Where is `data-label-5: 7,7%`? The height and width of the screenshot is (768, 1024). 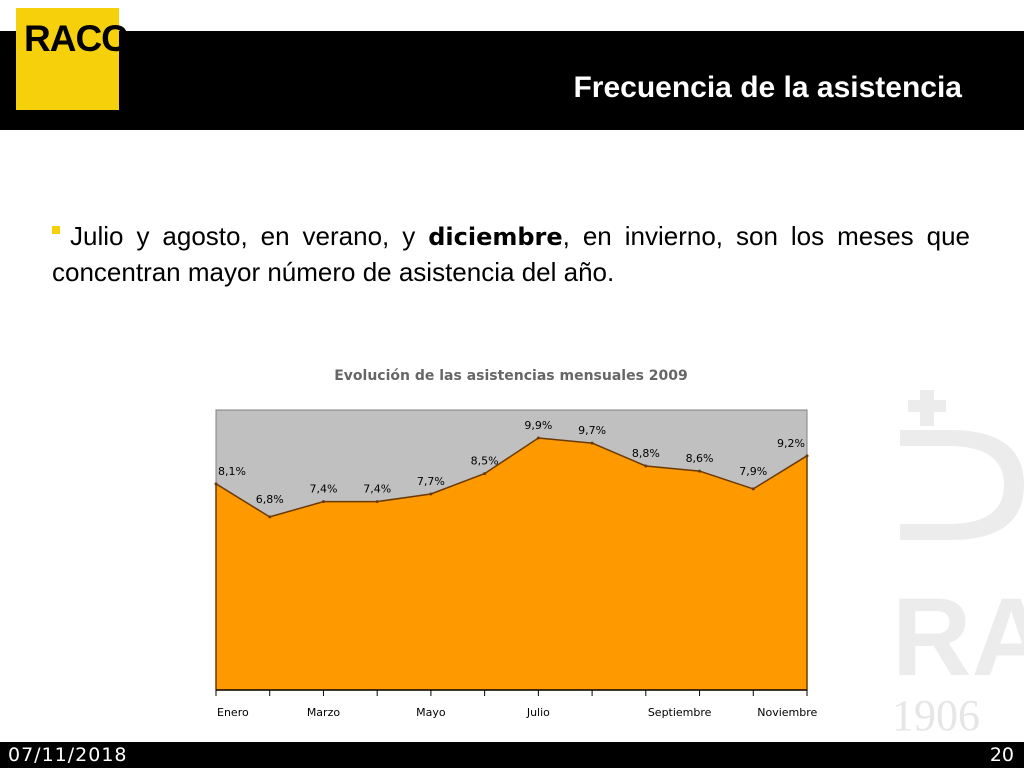 data-label-5: 7,7% is located at coordinates (431, 481).